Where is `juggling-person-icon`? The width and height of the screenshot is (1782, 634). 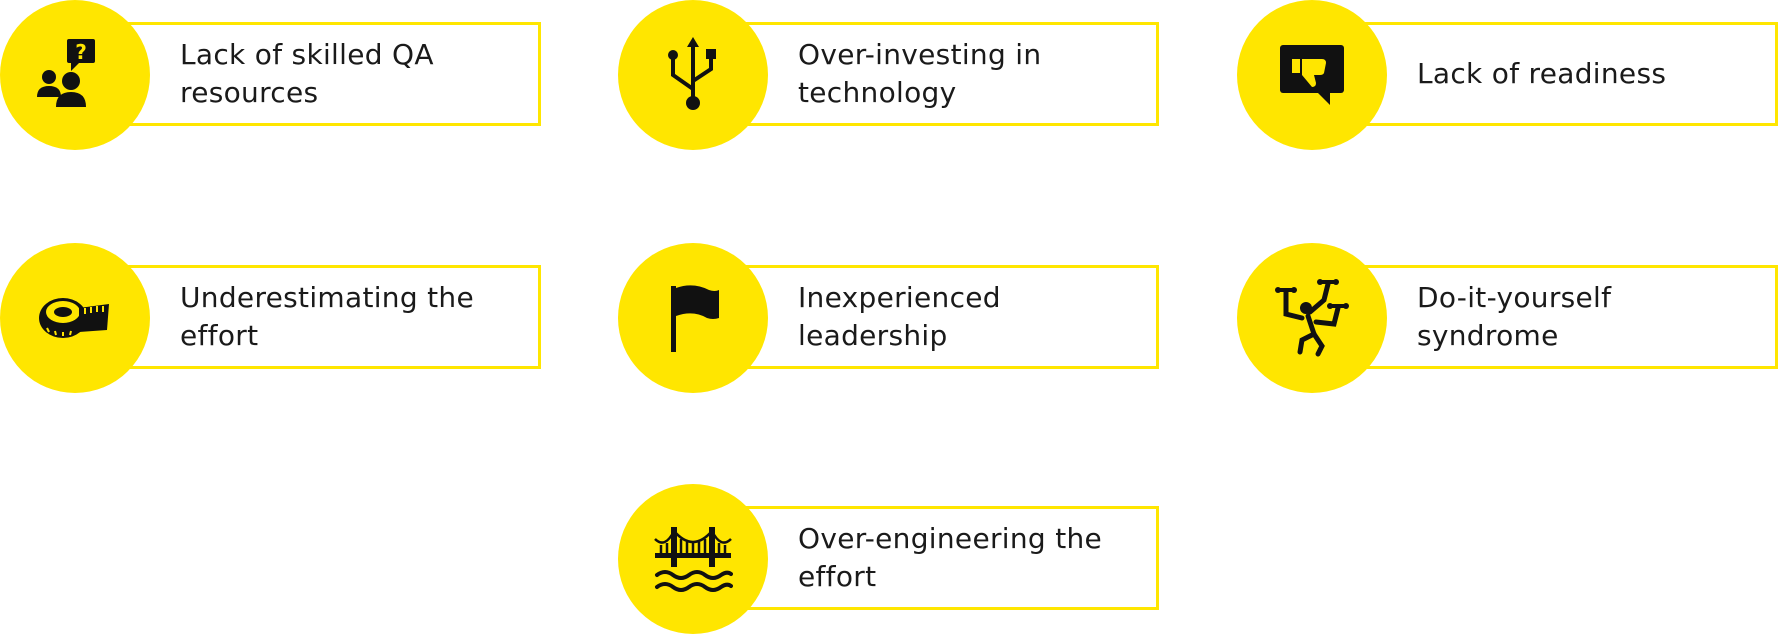 juggling-person-icon is located at coordinates (1312, 318).